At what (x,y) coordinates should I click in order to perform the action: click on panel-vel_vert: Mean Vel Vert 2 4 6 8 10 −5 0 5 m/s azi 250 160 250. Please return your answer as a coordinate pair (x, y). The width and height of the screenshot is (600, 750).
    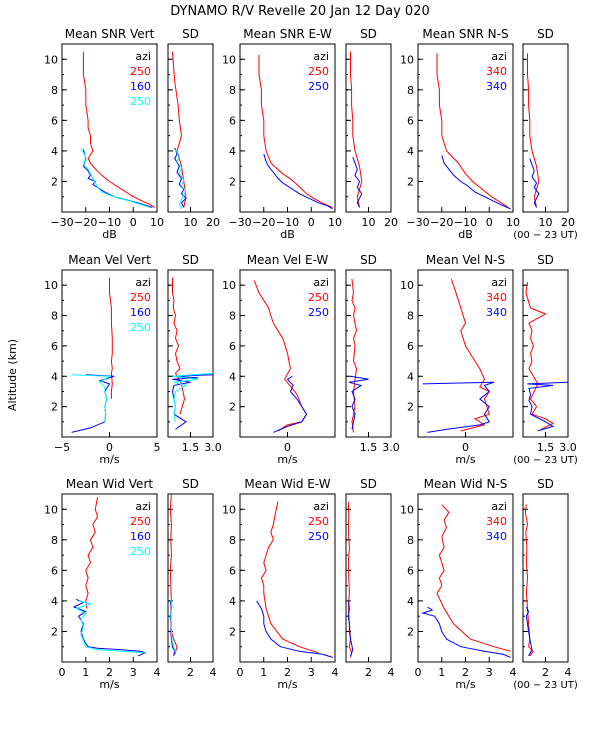
    Looking at the image, I should click on (102, 359).